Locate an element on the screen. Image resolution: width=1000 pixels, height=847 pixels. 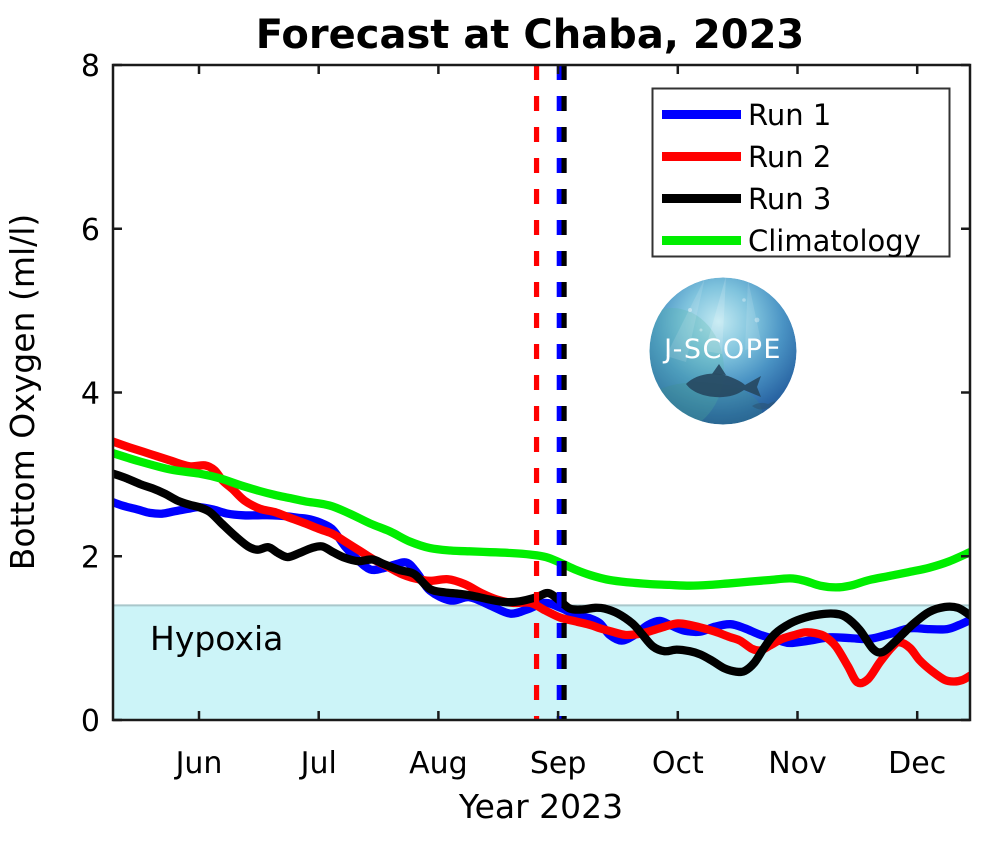
logo-teal-tint is located at coordinates (686, 366).